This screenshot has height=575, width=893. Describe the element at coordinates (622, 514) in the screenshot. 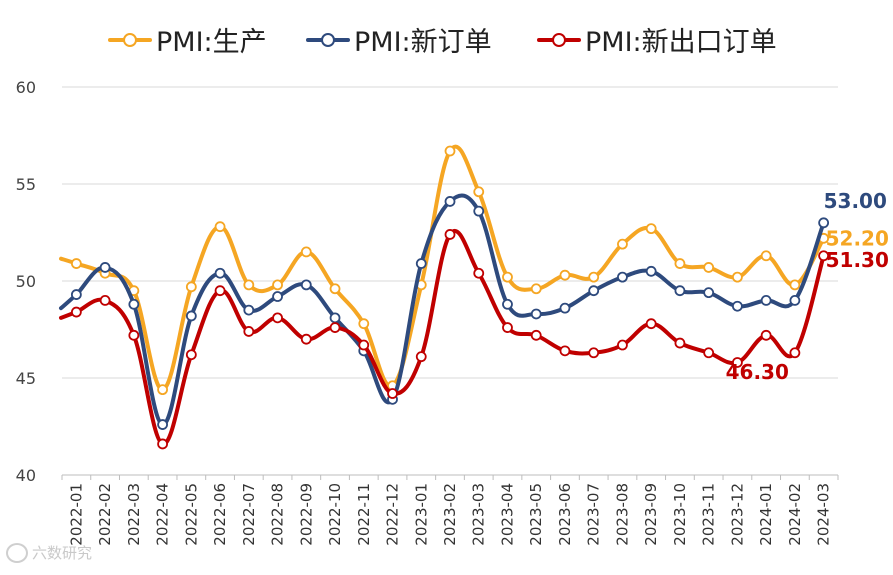

I see `x-tick-label: 2023-08` at that location.